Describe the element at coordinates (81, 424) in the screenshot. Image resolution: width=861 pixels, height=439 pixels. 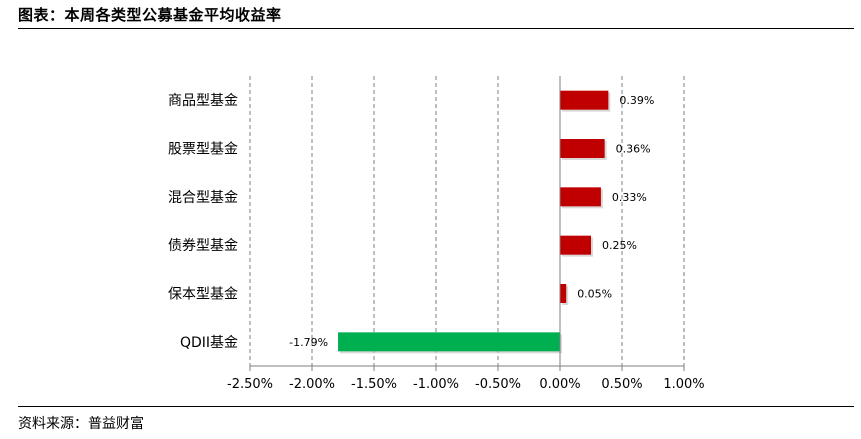
I see `source-note: 资料来源：普益财富` at that location.